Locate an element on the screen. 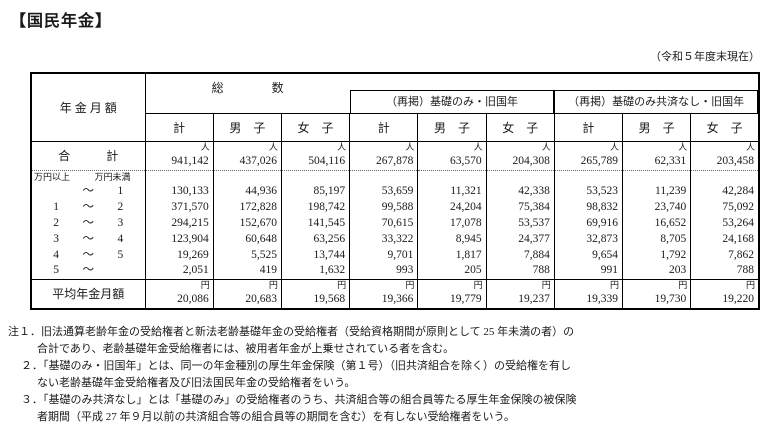  range-label: 1 ～ 2 is located at coordinates (88, 207).